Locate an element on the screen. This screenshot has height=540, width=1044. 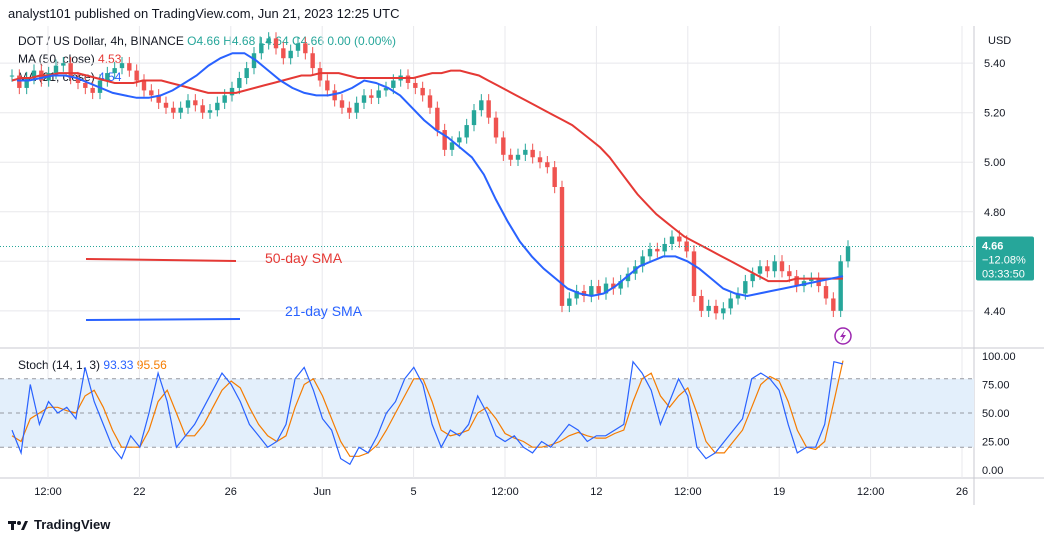
time-axis: 12:00 22 26 Jun 5 12:00 12 12:00 19 12:00 26 is located at coordinates (501, 492).